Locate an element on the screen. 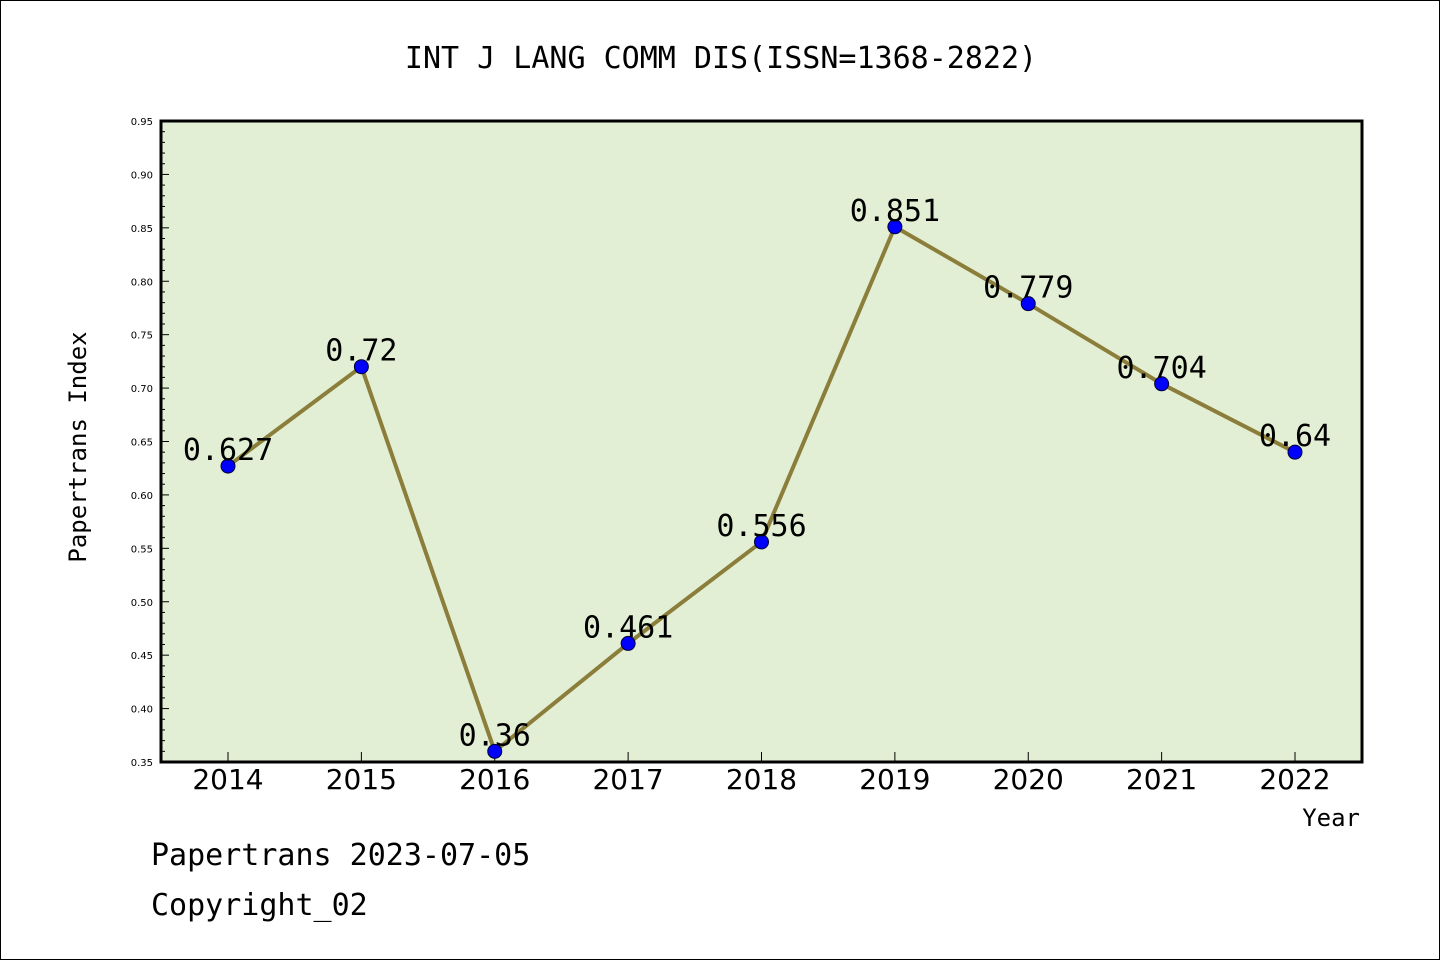  data-label: 0.64 is located at coordinates (1295, 436).